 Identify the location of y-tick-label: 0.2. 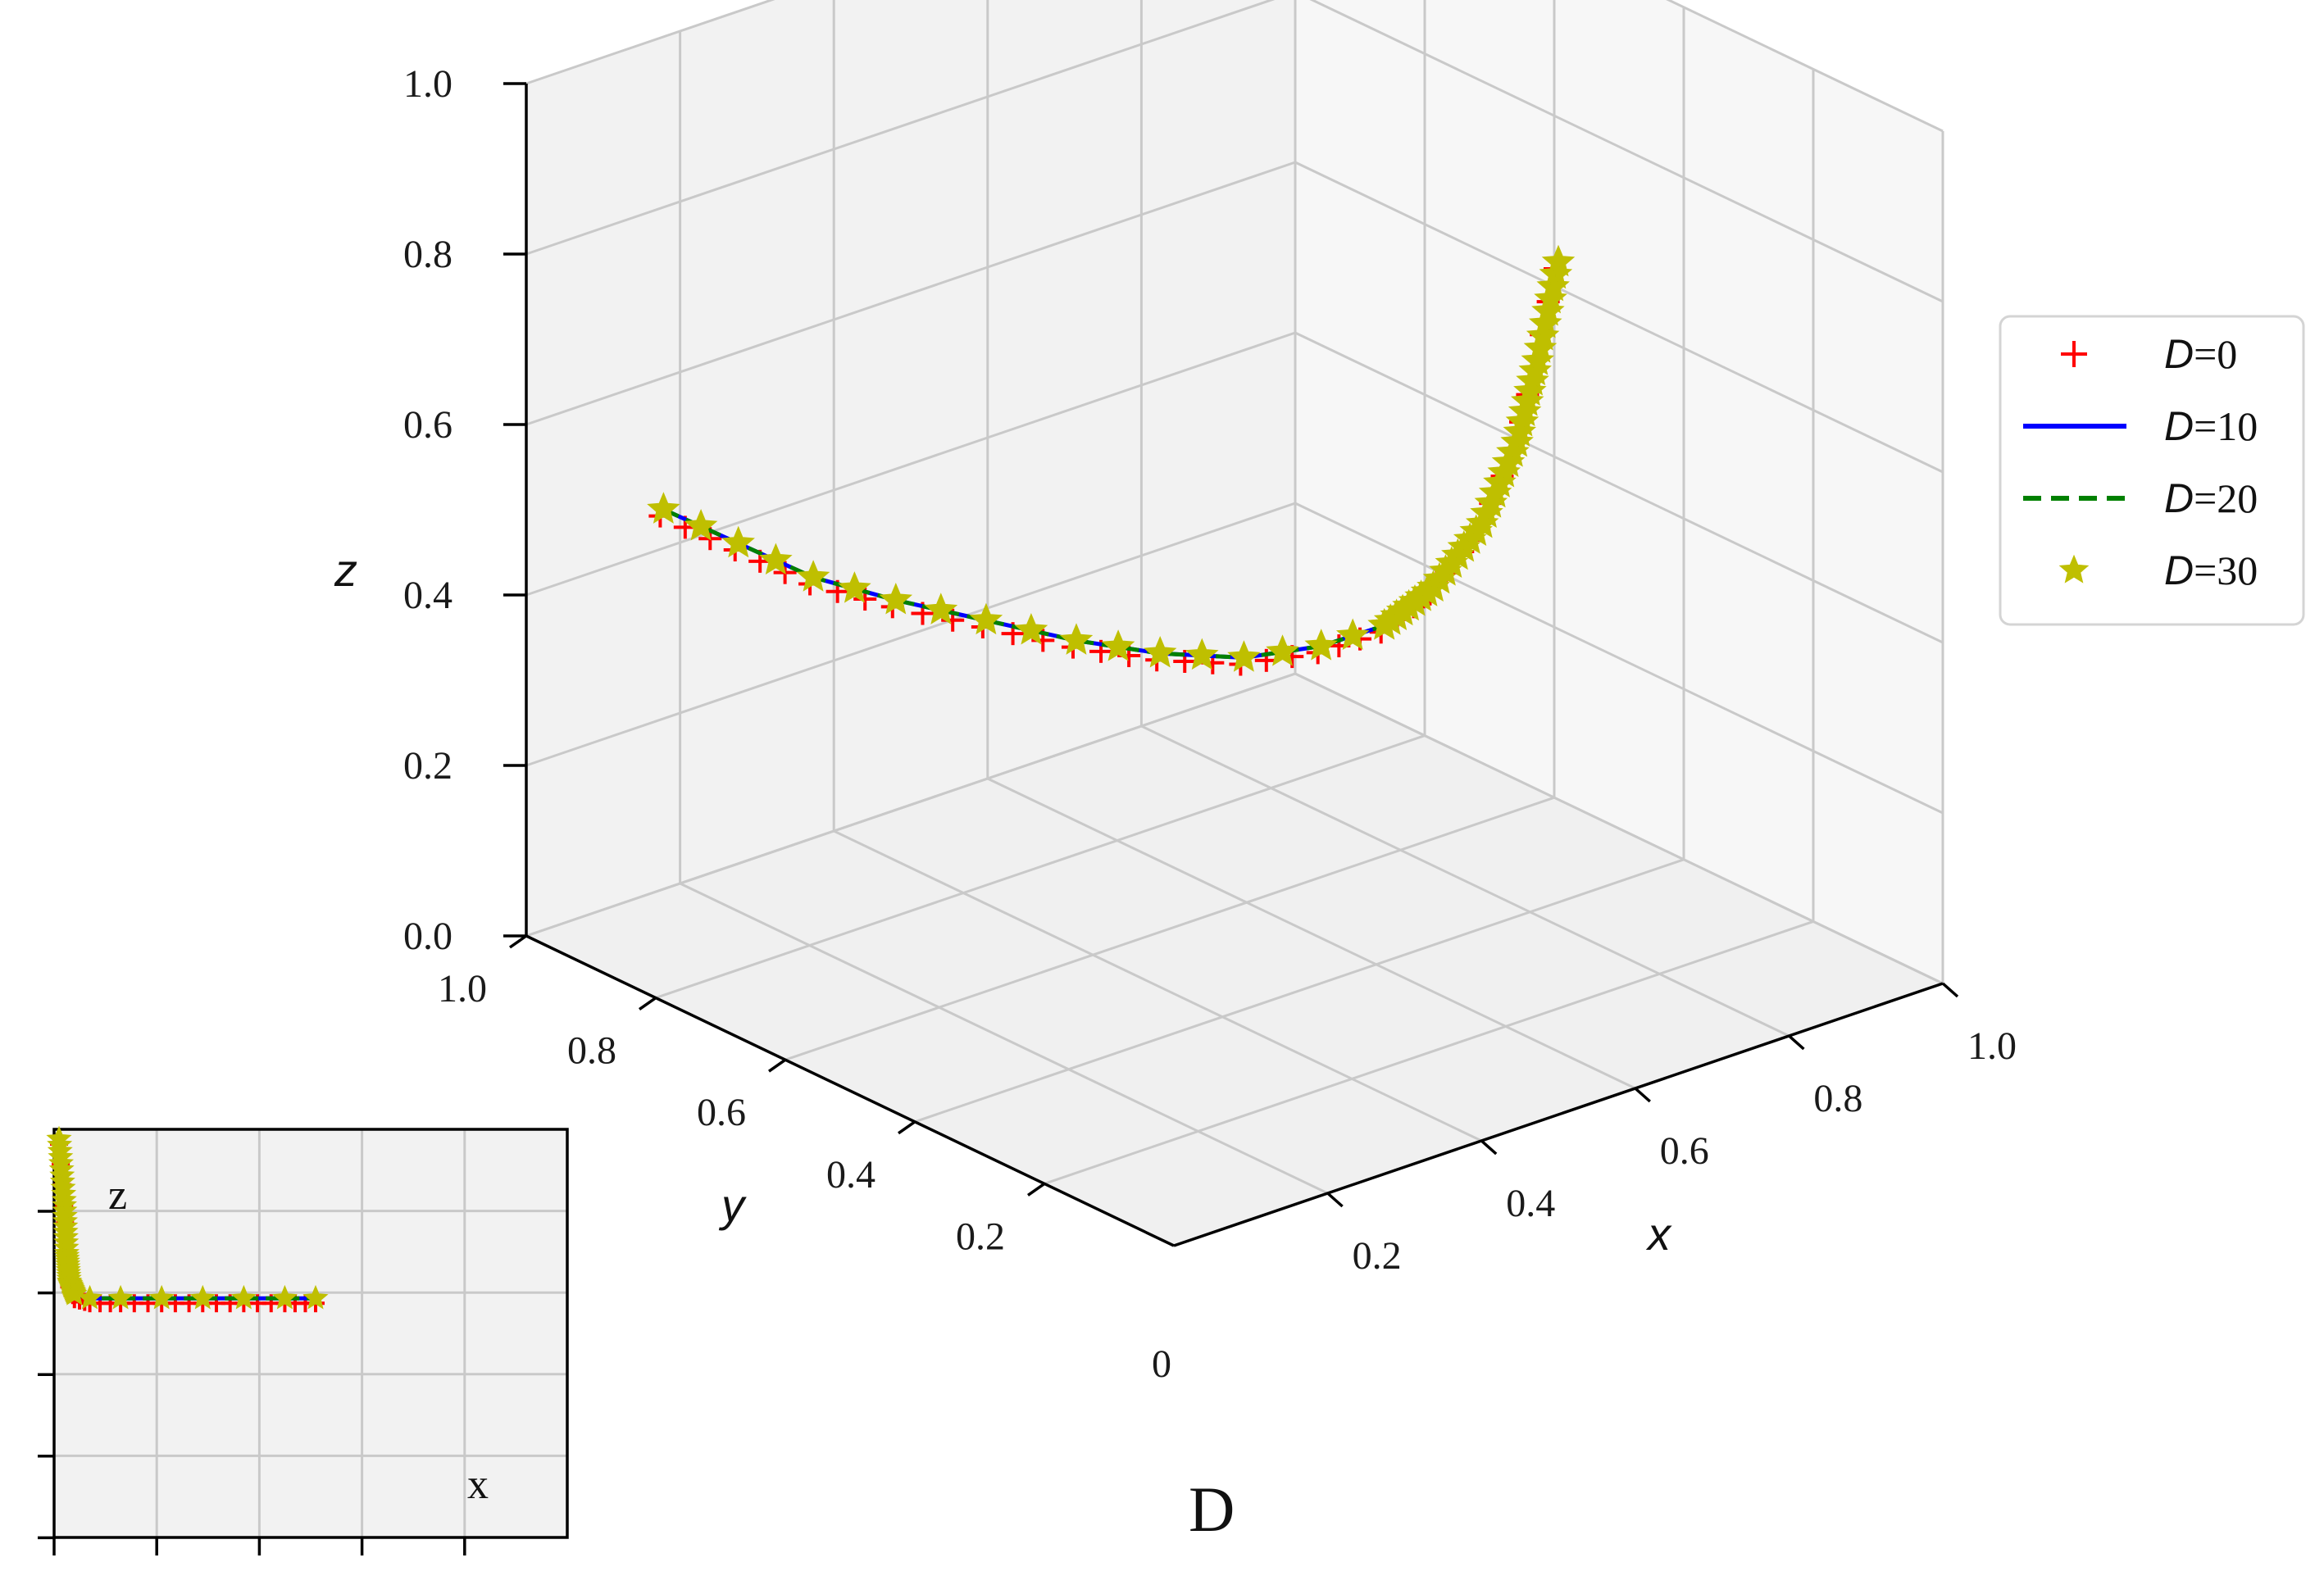
(981, 1236).